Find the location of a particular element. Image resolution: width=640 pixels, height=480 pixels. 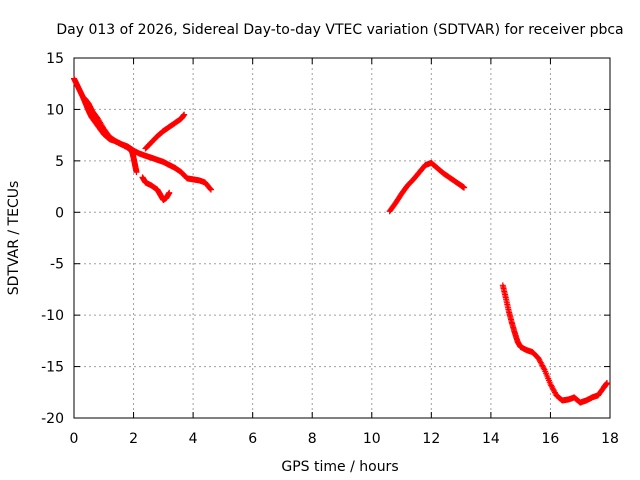

x-tick-label: 10 is located at coordinates (372, 439).